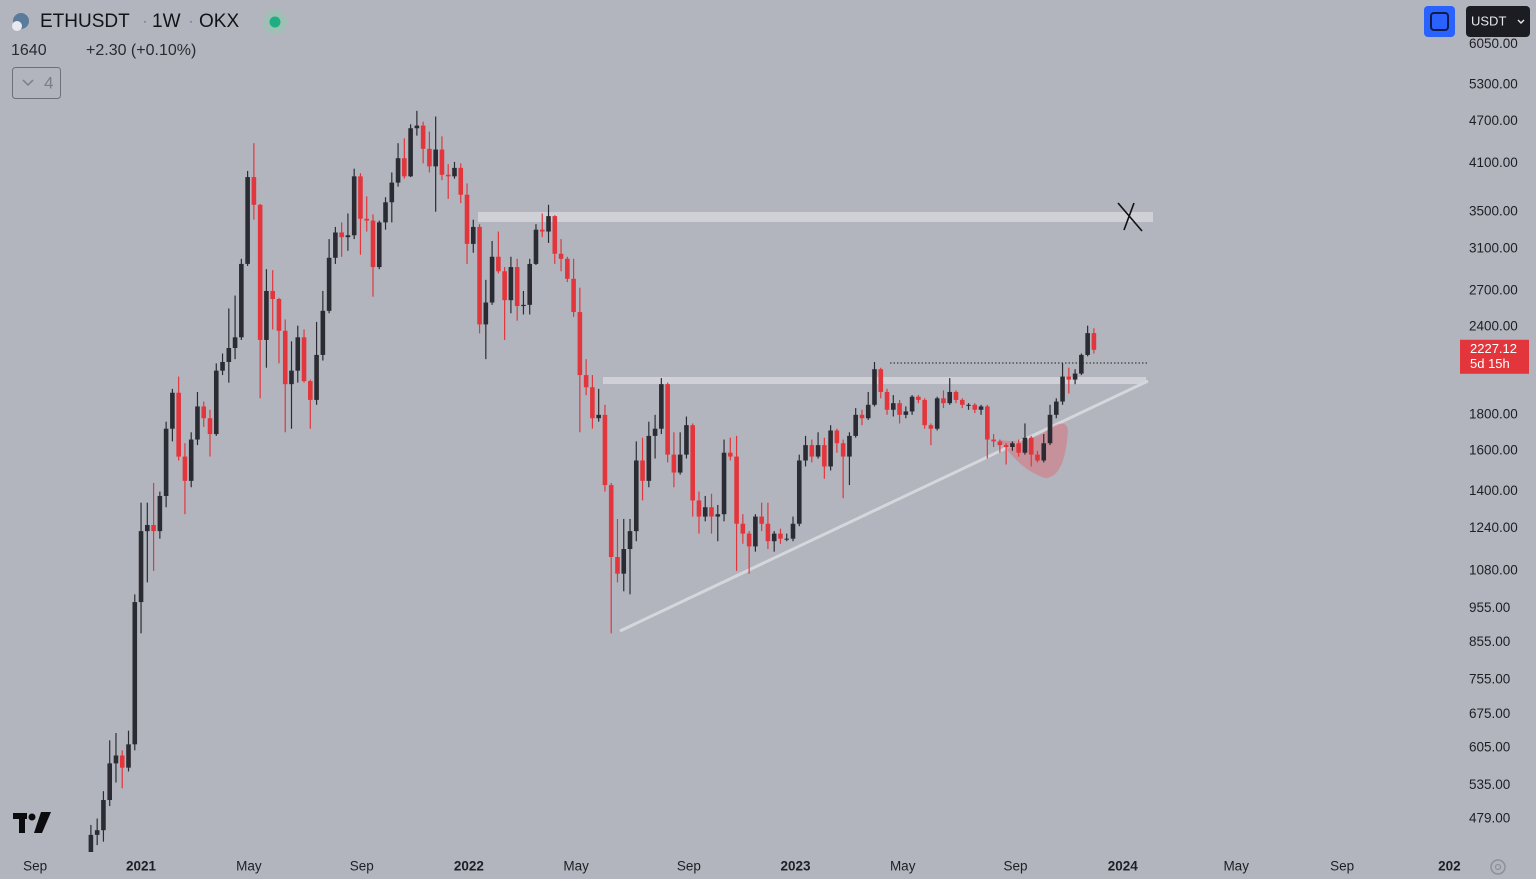 The height and width of the screenshot is (879, 1536). Describe the element at coordinates (1498, 21) in the screenshot. I see `currency-button` at that location.